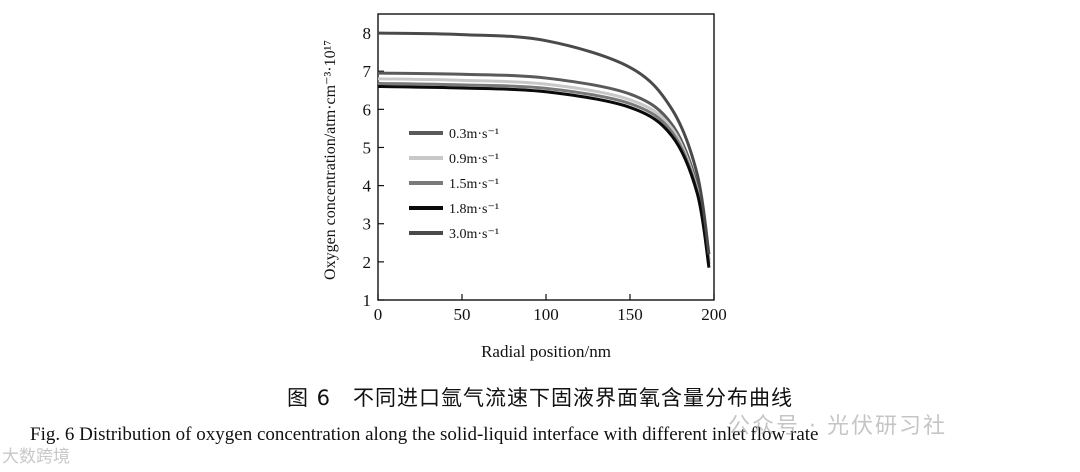 The image size is (1080, 472). I want to click on x-axis: 0 50 100 150 200, so click(550, 309).